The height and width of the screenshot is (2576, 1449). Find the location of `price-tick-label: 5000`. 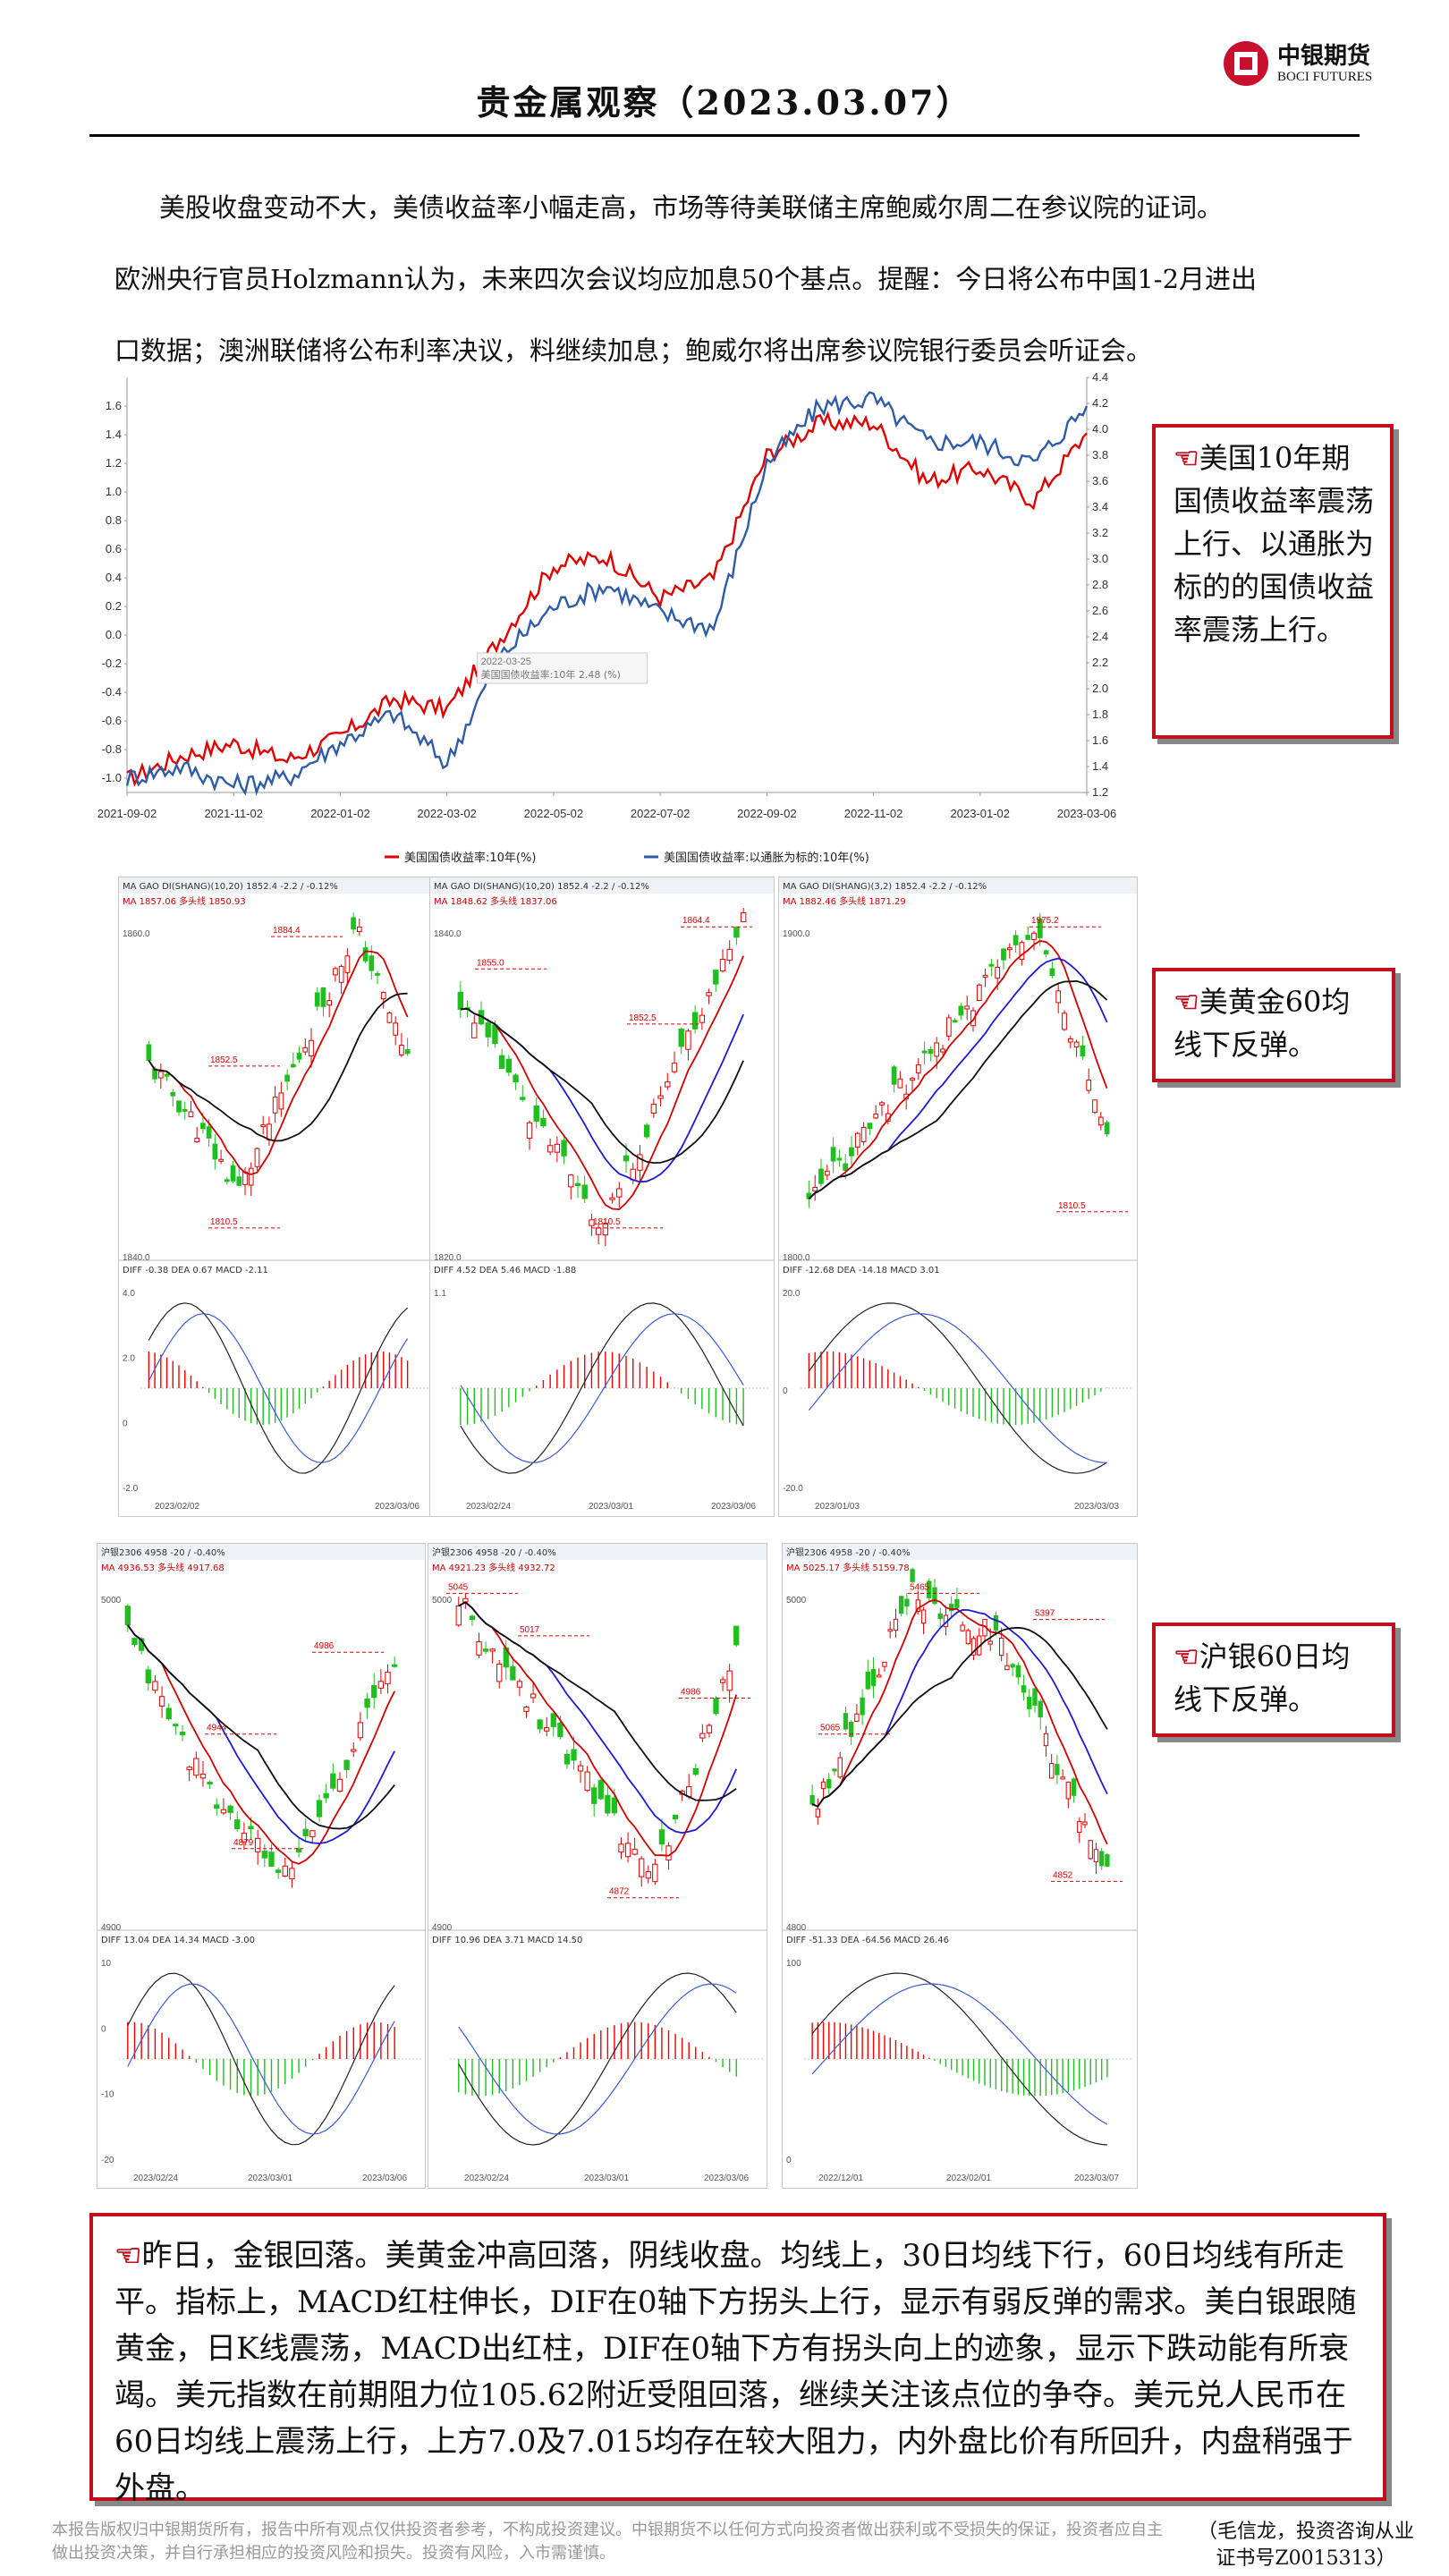

price-tick-label: 5000 is located at coordinates (442, 1601).